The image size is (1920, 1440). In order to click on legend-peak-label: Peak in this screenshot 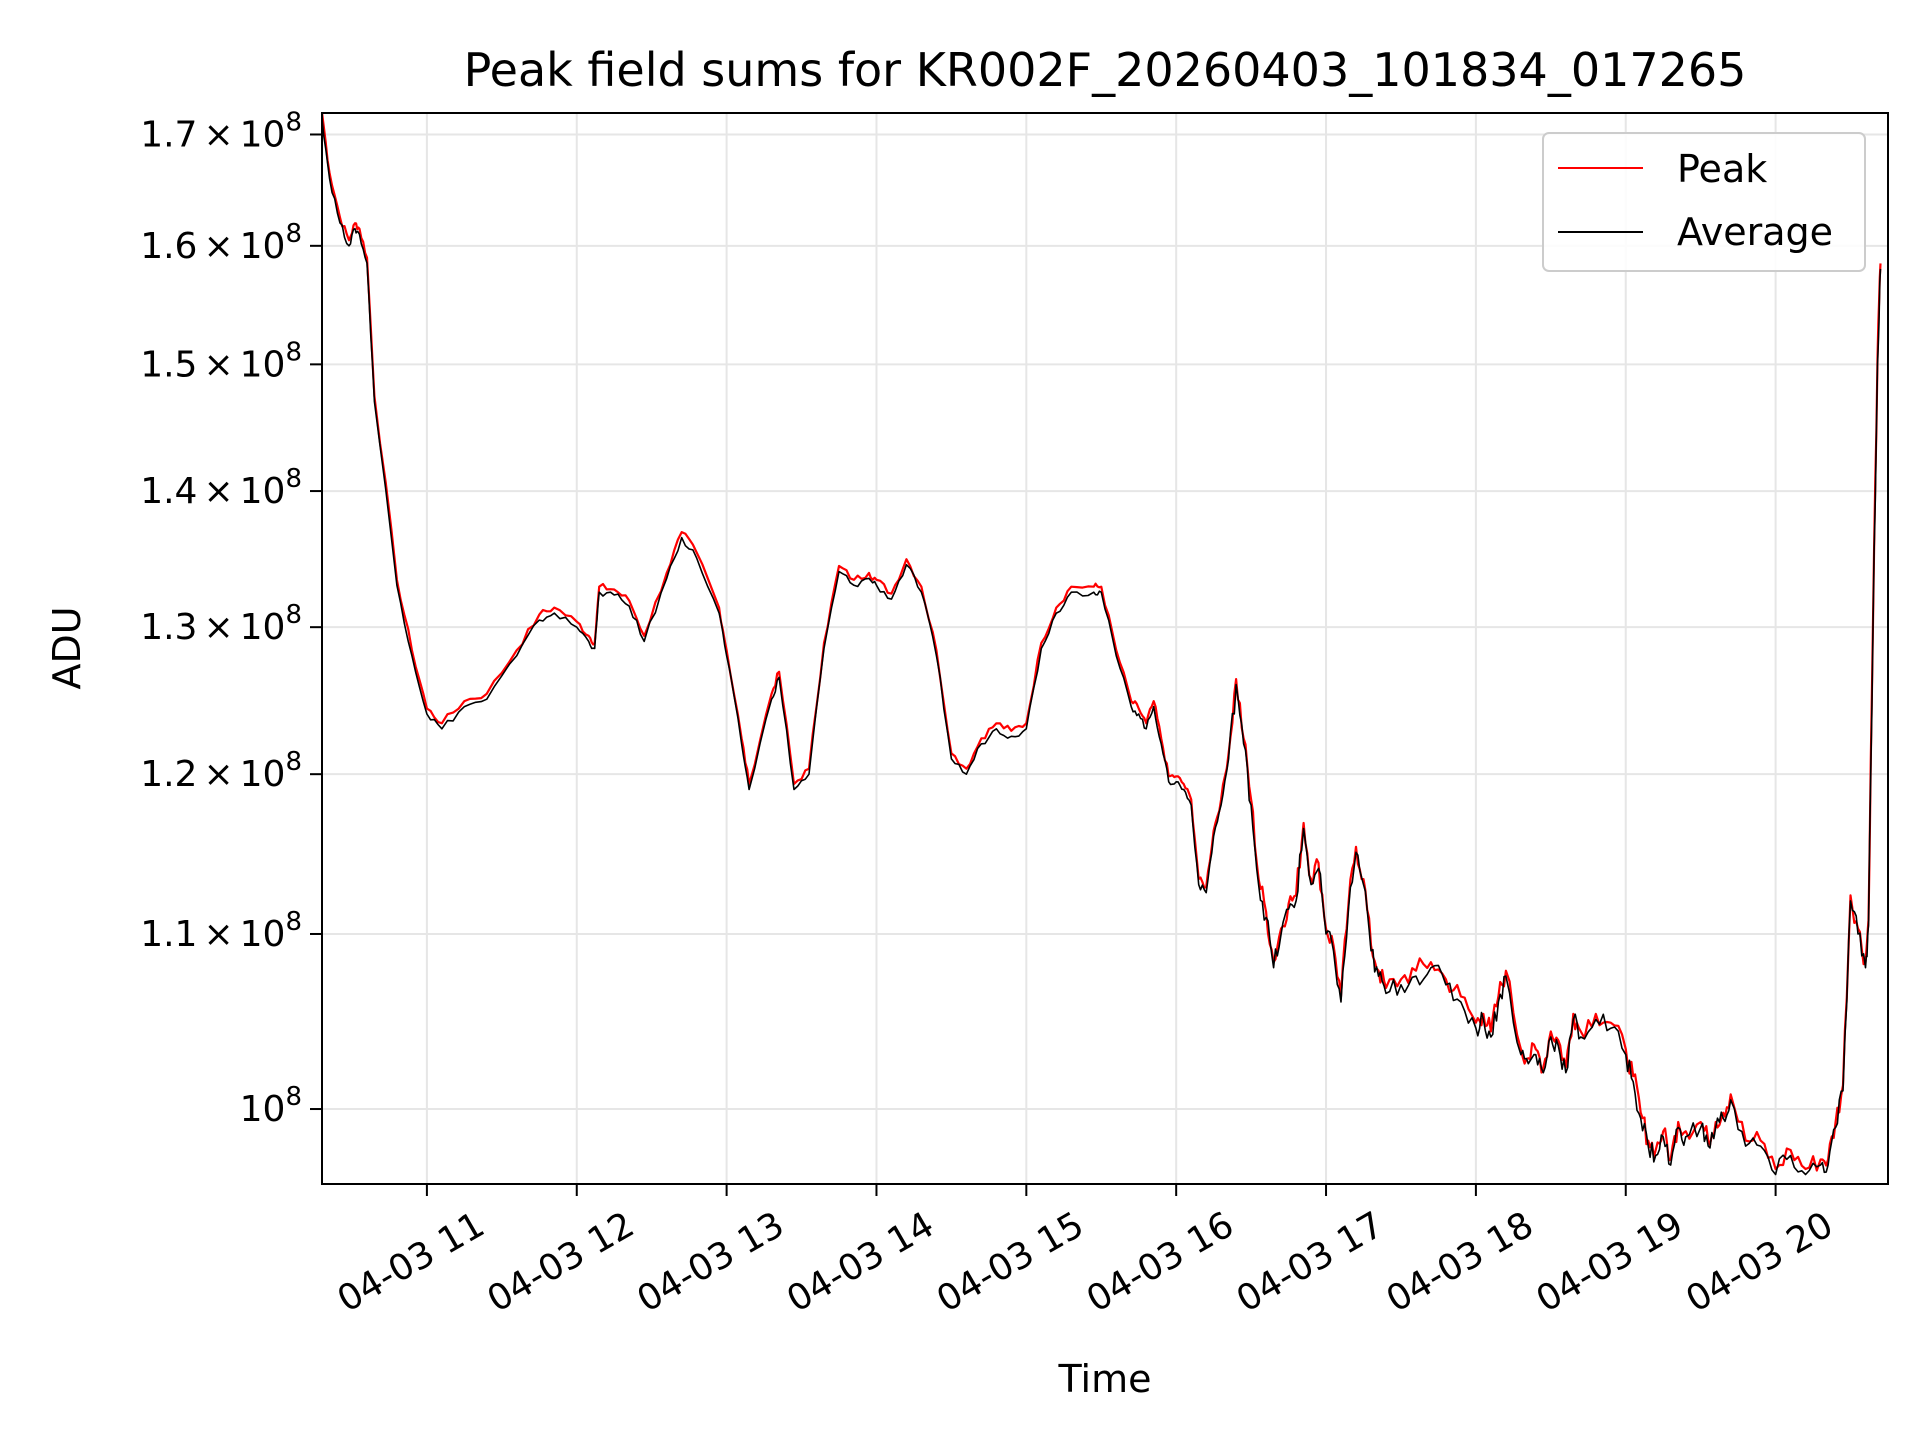, I will do `click(1722, 169)`.